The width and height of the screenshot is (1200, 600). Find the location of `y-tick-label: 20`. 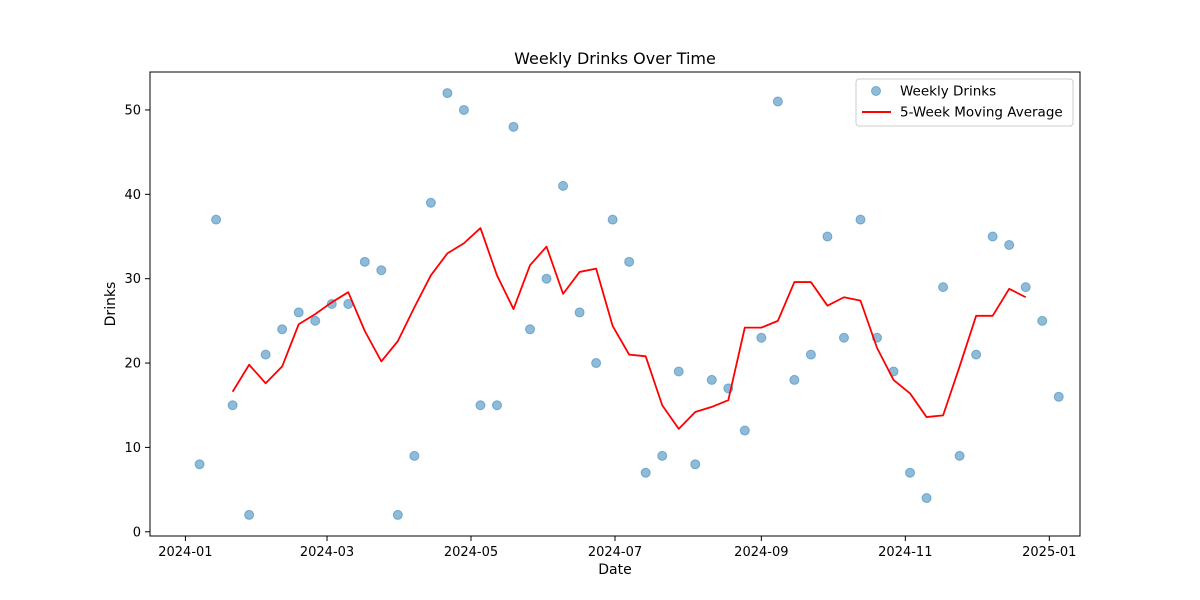

y-tick-label: 20 is located at coordinates (132, 364).